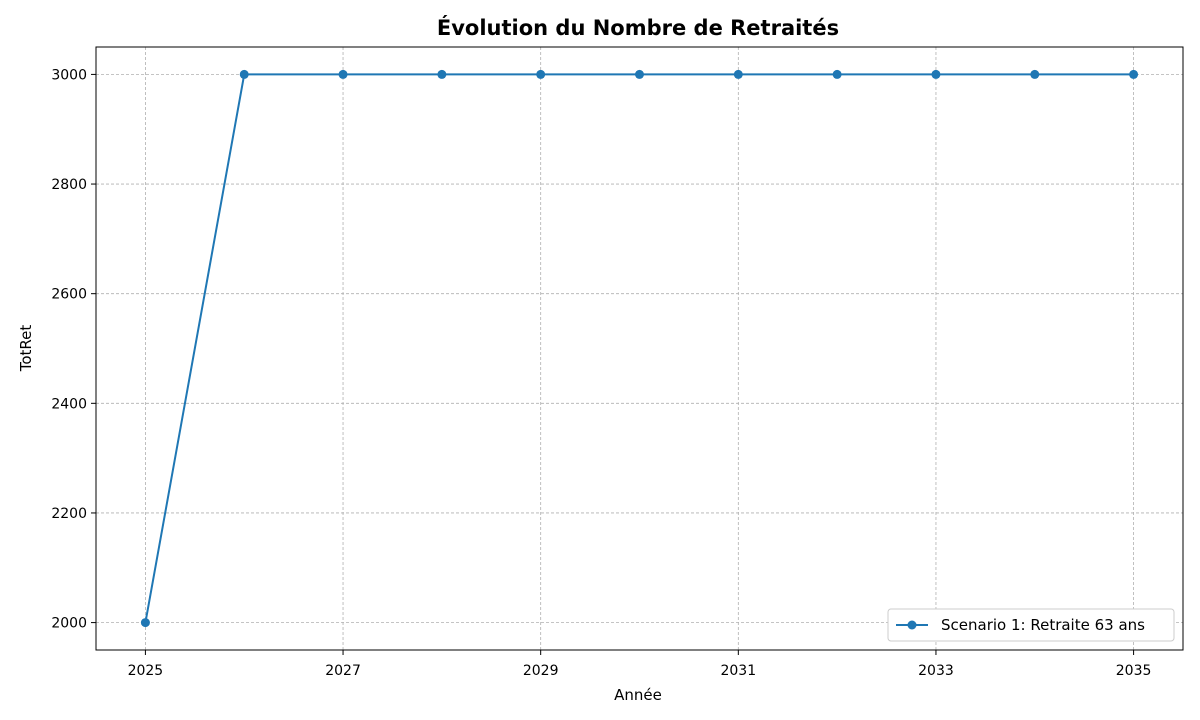 The width and height of the screenshot is (1200, 720). I want to click on x-axis-label: Année, so click(638, 695).